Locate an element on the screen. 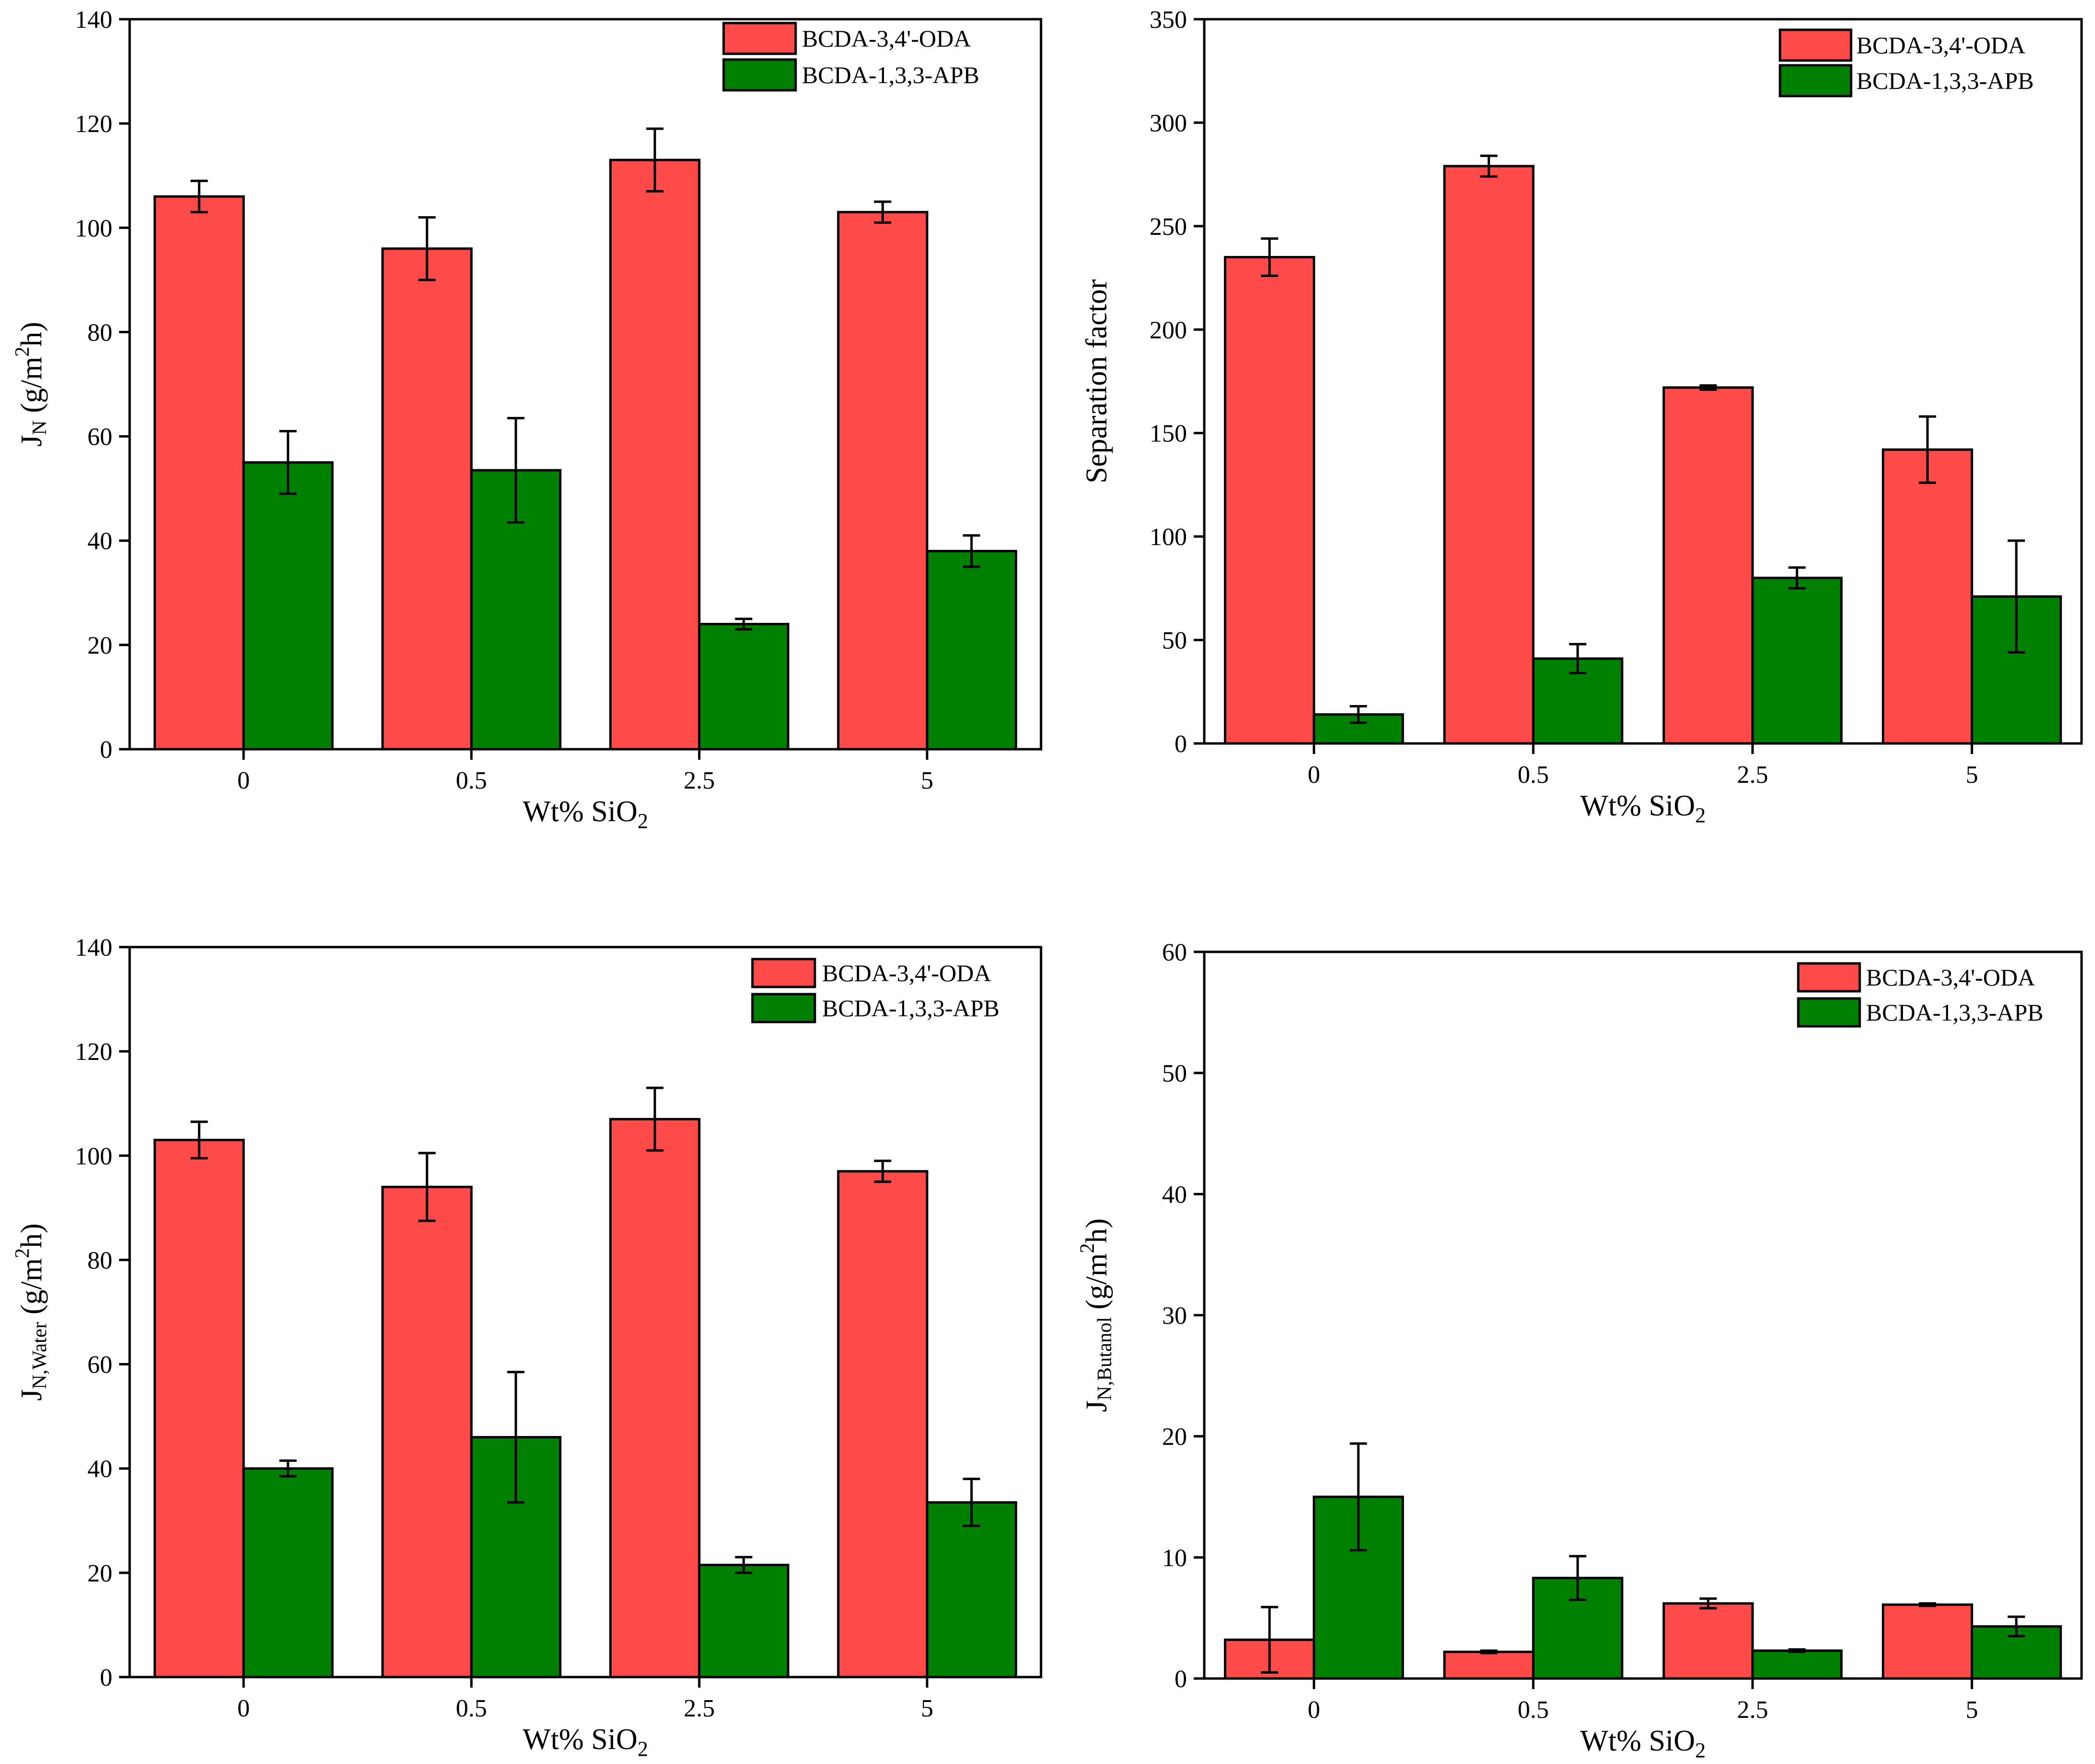 The image size is (2095, 1764). y-tick-label: 120 is located at coordinates (94, 1052).